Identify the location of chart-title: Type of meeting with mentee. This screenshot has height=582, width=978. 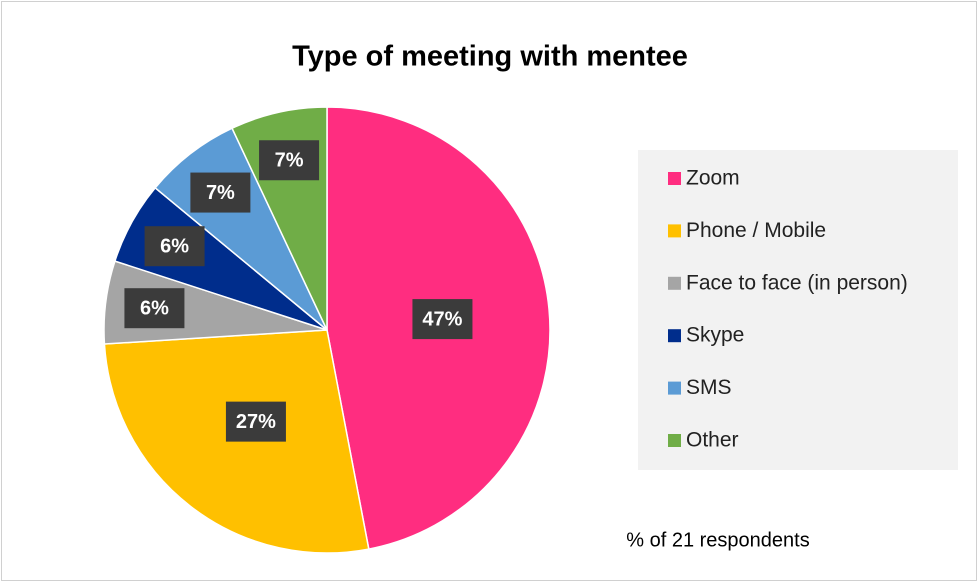
(490, 57).